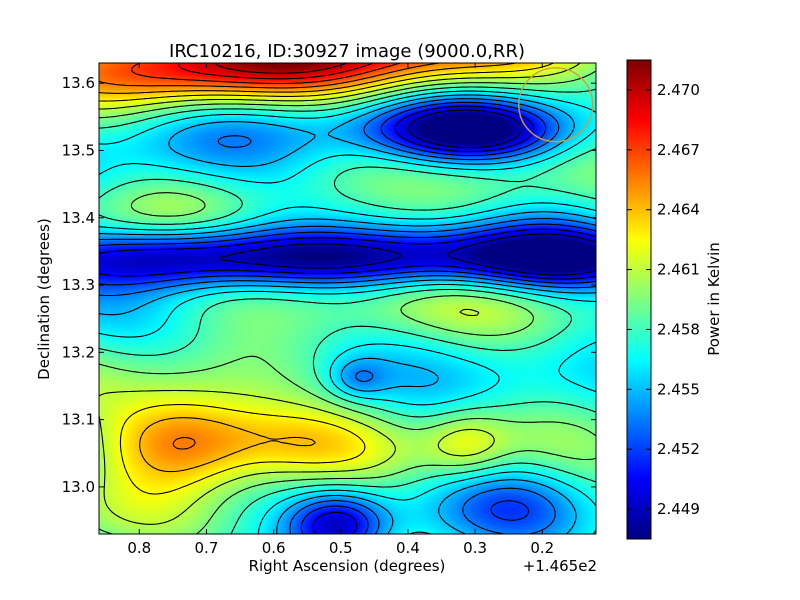  What do you see at coordinates (663, 299) in the screenshot?
I see `colorbar-ticks: 2.449 2.452 2.455 2.458 2.461 2.464 2.467 2.470` at bounding box center [663, 299].